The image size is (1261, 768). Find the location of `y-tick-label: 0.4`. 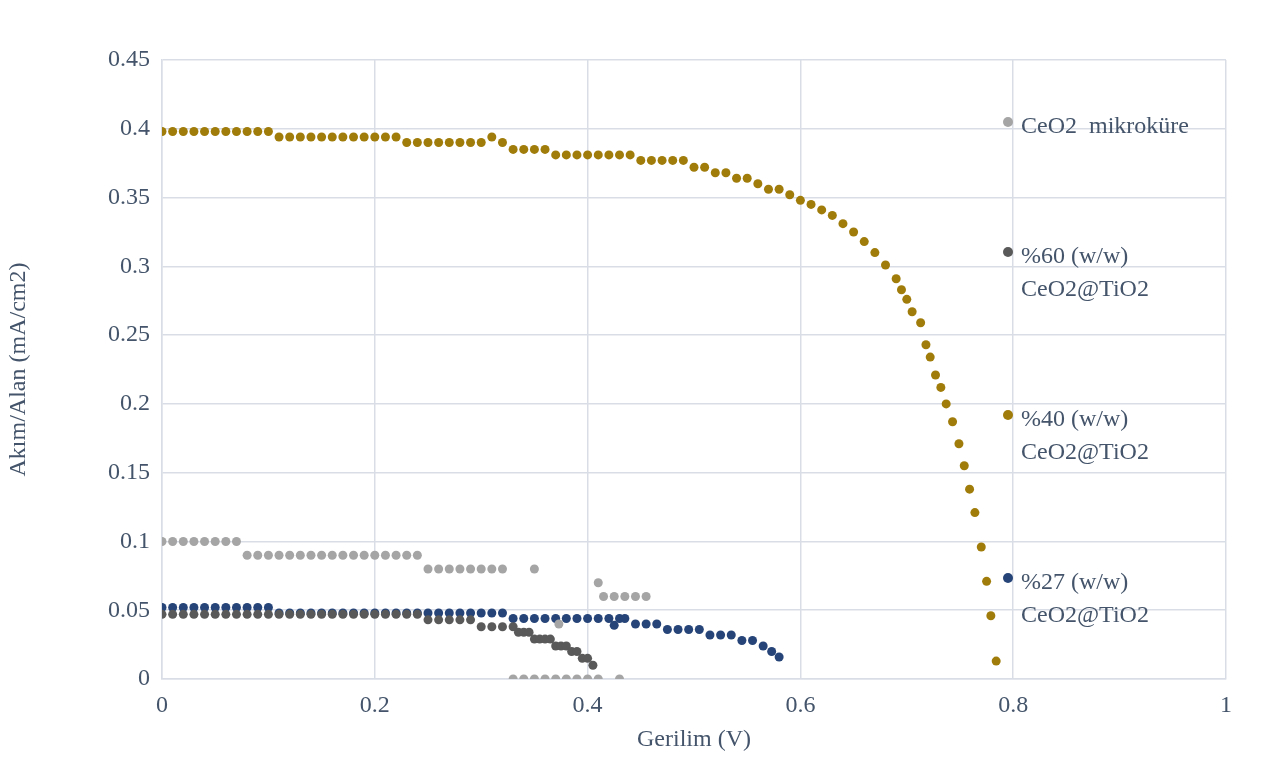

y-tick-label: 0.4 is located at coordinates (135, 127).